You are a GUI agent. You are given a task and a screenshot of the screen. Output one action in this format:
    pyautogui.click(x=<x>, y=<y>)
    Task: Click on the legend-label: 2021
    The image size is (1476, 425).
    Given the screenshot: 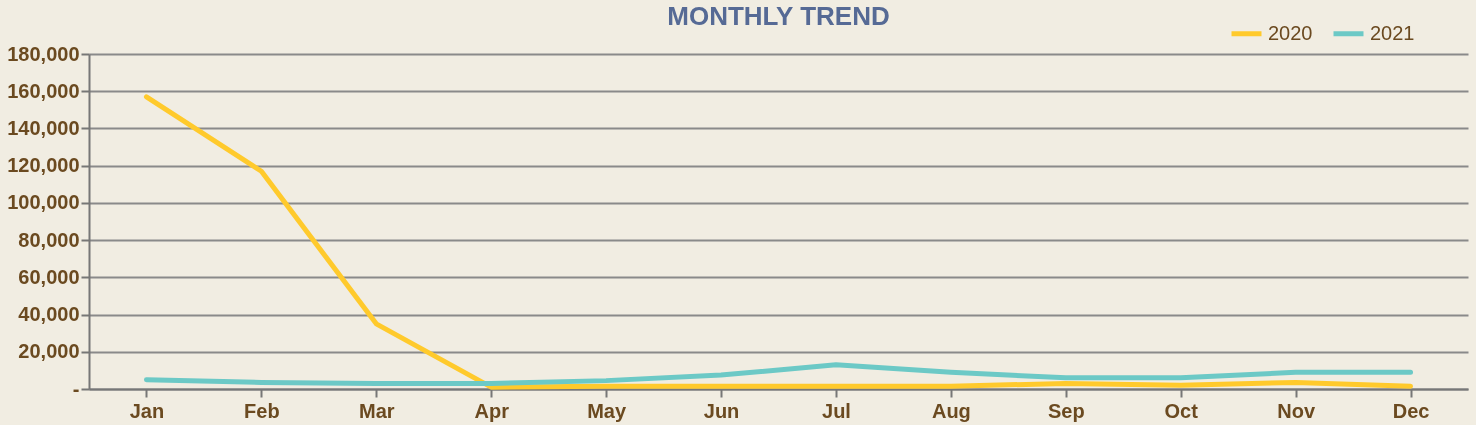 What is the action you would take?
    pyautogui.click(x=1392, y=32)
    